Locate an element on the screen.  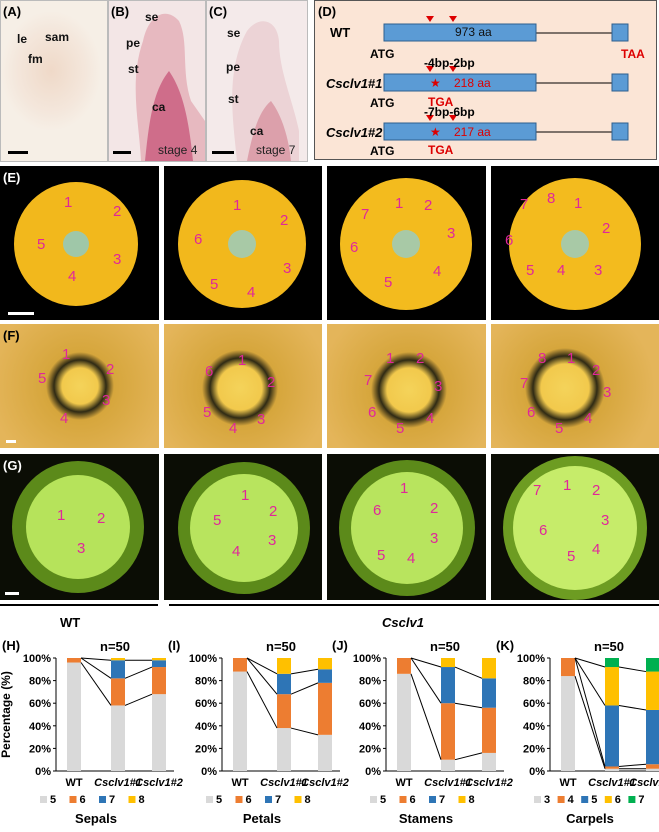
stage-label: stage 4 is located at coordinates (178, 150).